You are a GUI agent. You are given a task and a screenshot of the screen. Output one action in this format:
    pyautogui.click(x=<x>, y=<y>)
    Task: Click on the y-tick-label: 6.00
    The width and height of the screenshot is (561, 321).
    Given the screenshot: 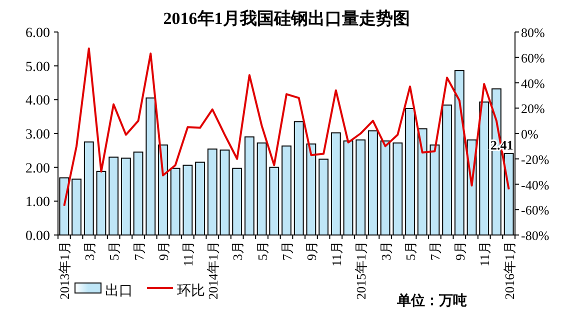 What is the action you would take?
    pyautogui.click(x=38, y=33)
    